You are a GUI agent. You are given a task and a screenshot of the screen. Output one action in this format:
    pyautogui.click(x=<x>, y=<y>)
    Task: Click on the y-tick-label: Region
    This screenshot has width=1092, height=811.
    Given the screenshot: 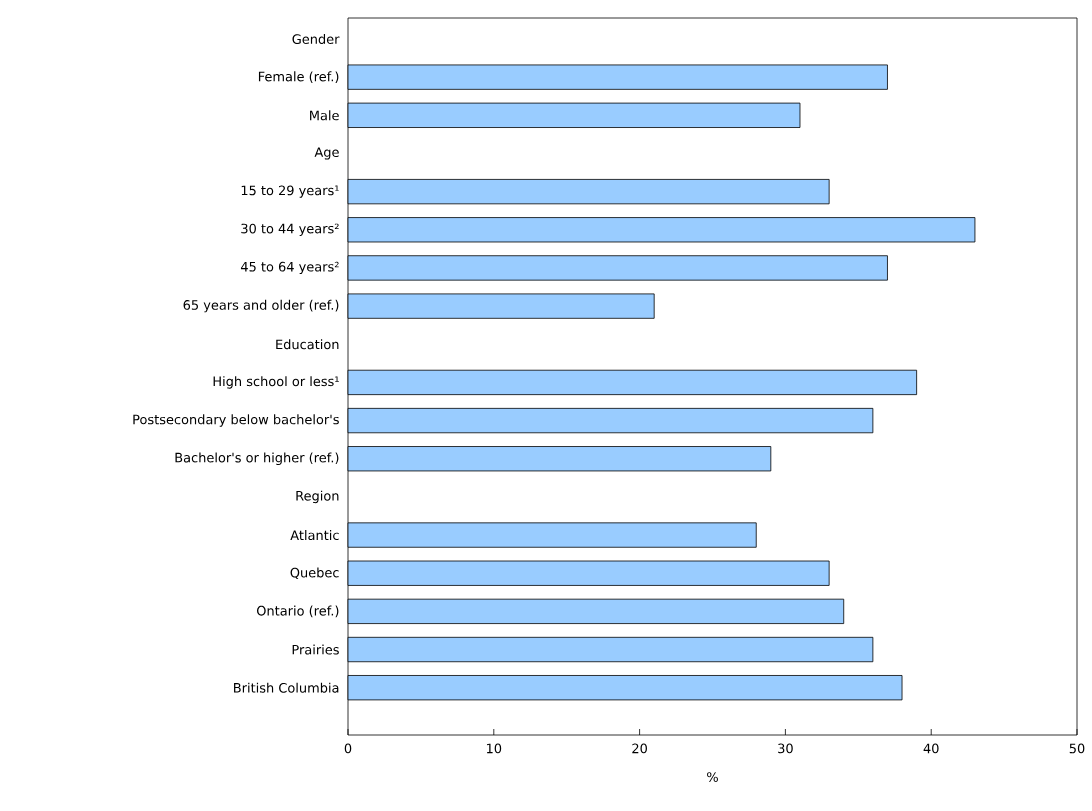 What is the action you would take?
    pyautogui.click(x=317, y=497)
    